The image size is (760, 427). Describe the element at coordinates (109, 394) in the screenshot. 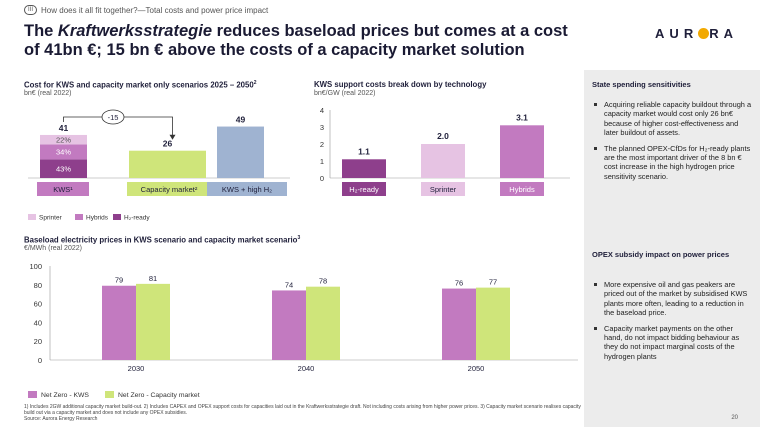

I see `legend-swatch-netzero-cap` at that location.